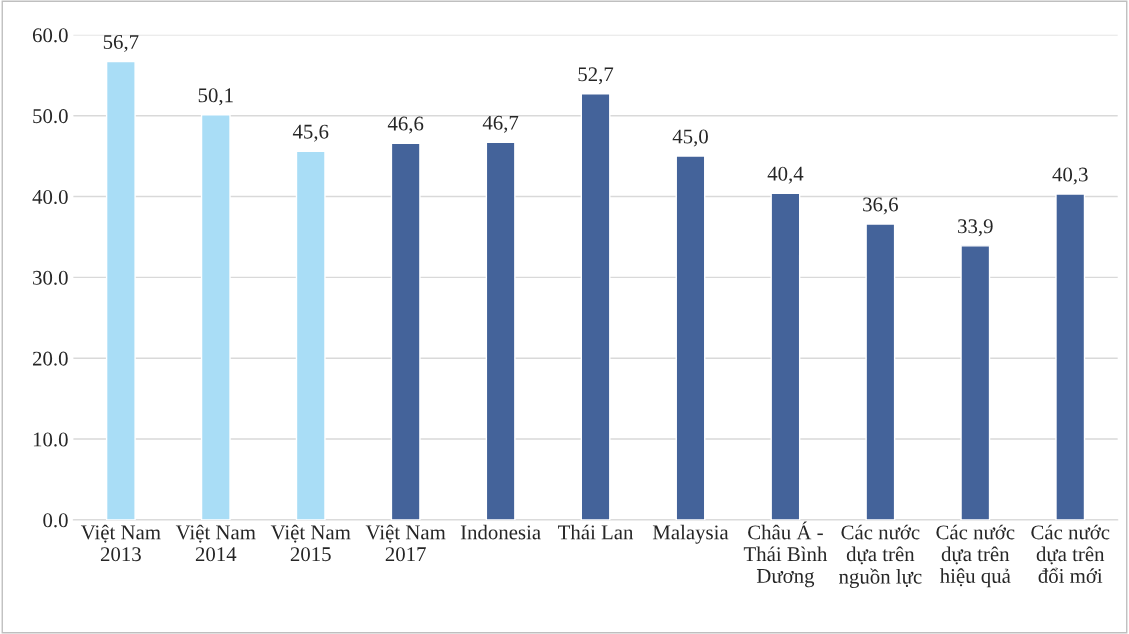 The width and height of the screenshot is (1129, 634). What do you see at coordinates (1070, 553) in the screenshot?
I see `x-tick-label: Các nước dựa trên đổi mới` at bounding box center [1070, 553].